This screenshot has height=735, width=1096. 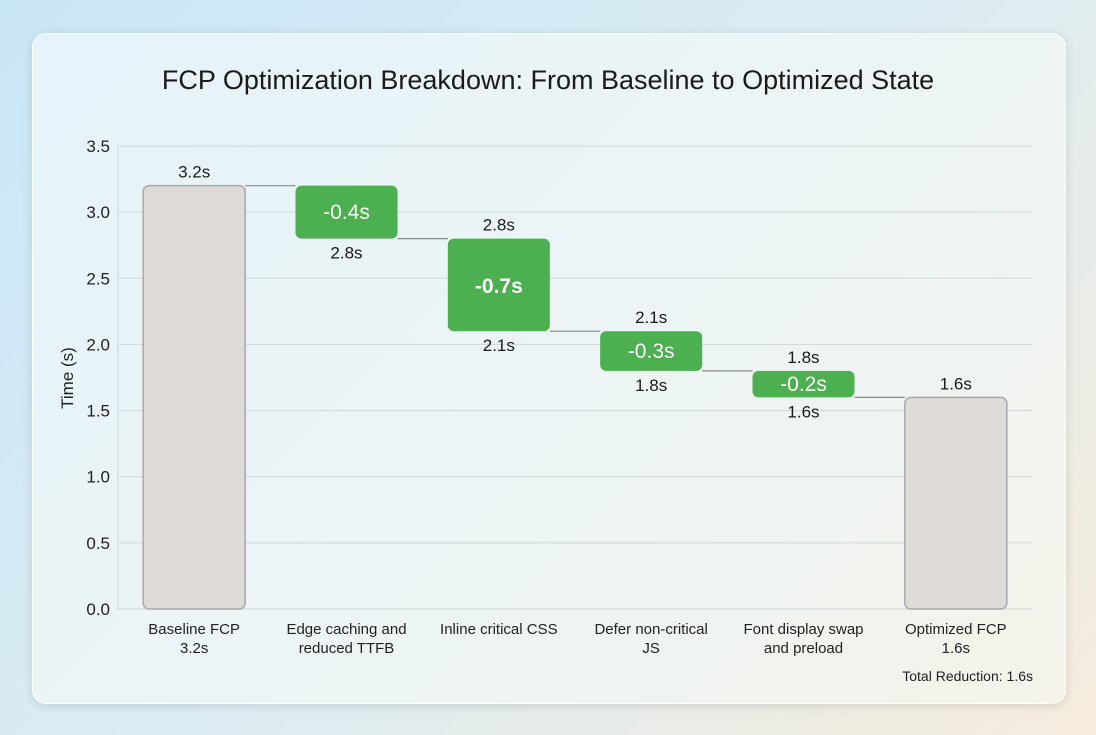 I want to click on bar-top-label: 2.1s, so click(x=651, y=317).